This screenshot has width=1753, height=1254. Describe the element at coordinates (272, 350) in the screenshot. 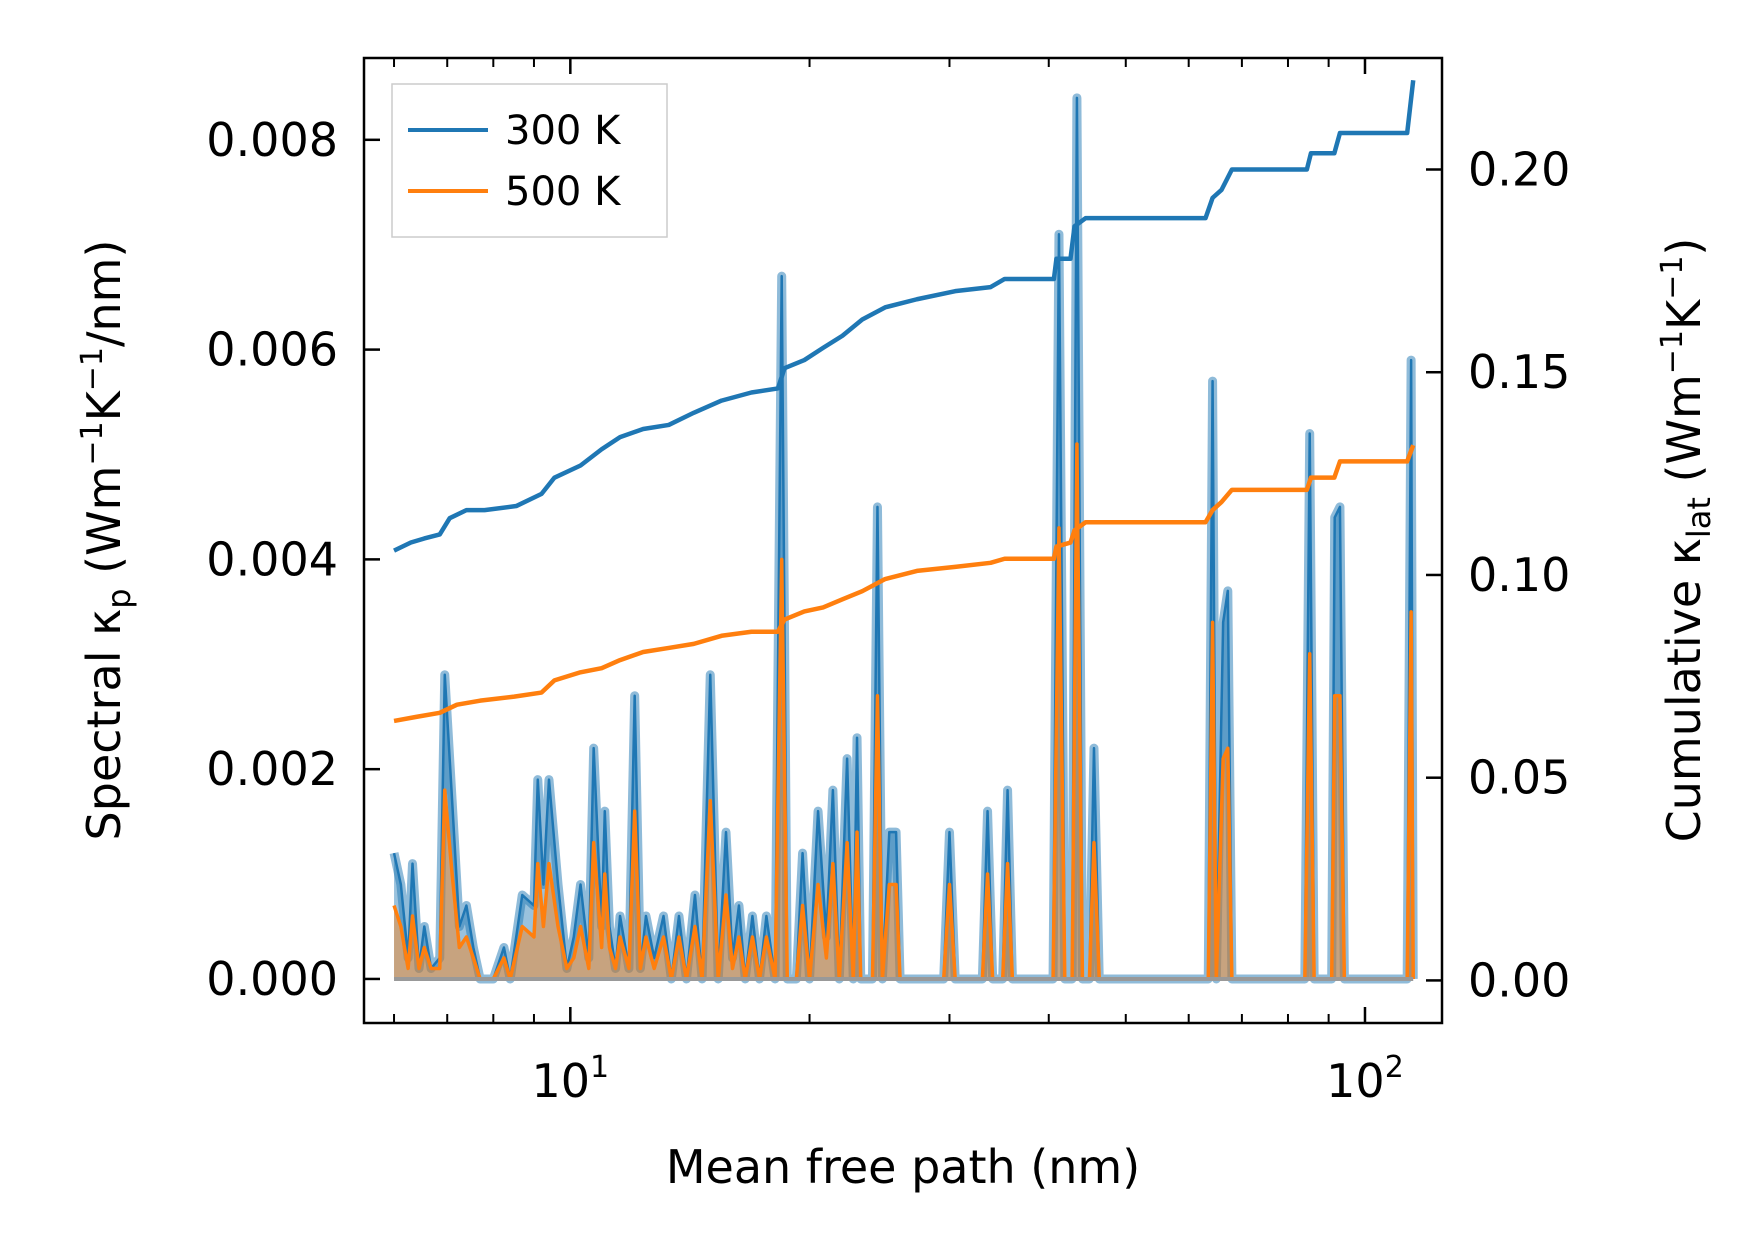

I see `y-left-tick-label: 0.006` at that location.